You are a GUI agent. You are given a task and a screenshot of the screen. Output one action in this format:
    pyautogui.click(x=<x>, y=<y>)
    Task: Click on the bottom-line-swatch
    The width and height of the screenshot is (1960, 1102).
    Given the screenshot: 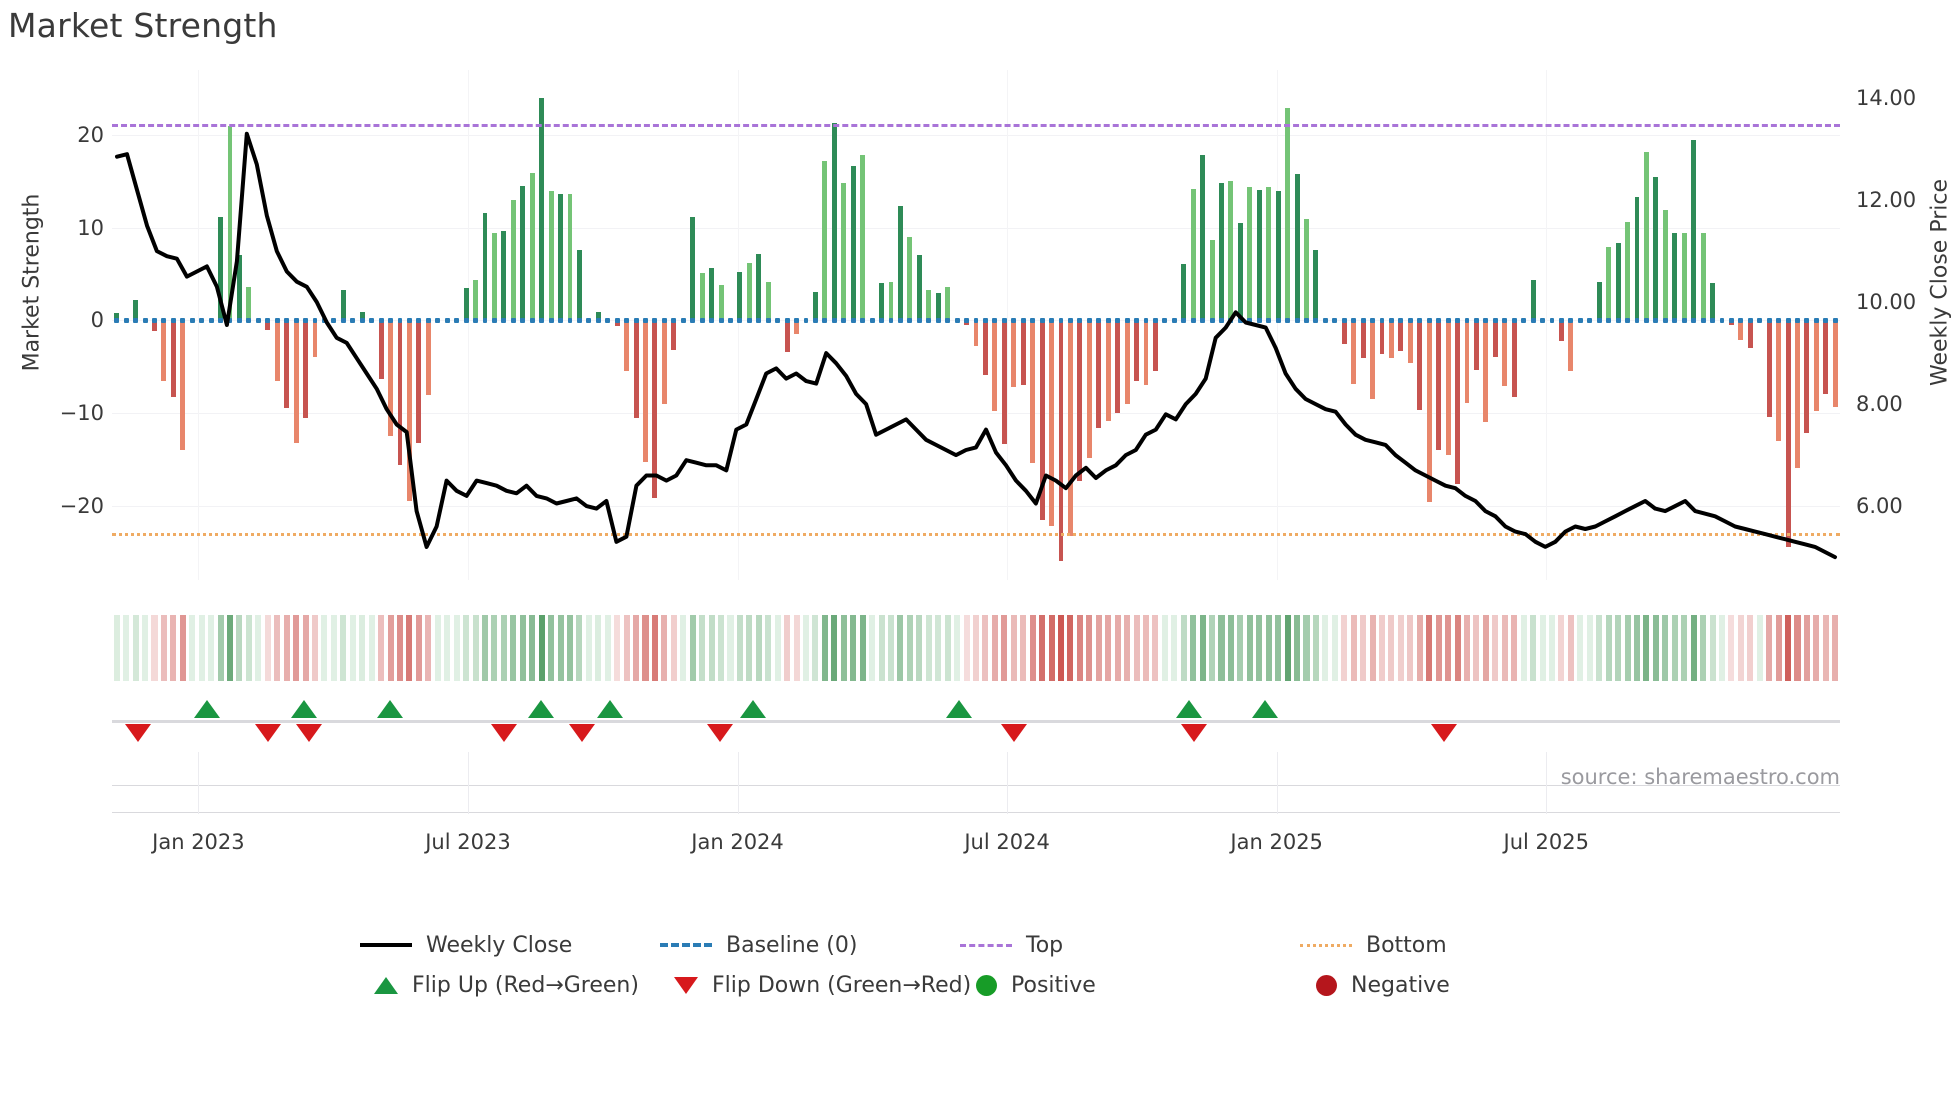 What is the action you would take?
    pyautogui.click(x=1326, y=945)
    